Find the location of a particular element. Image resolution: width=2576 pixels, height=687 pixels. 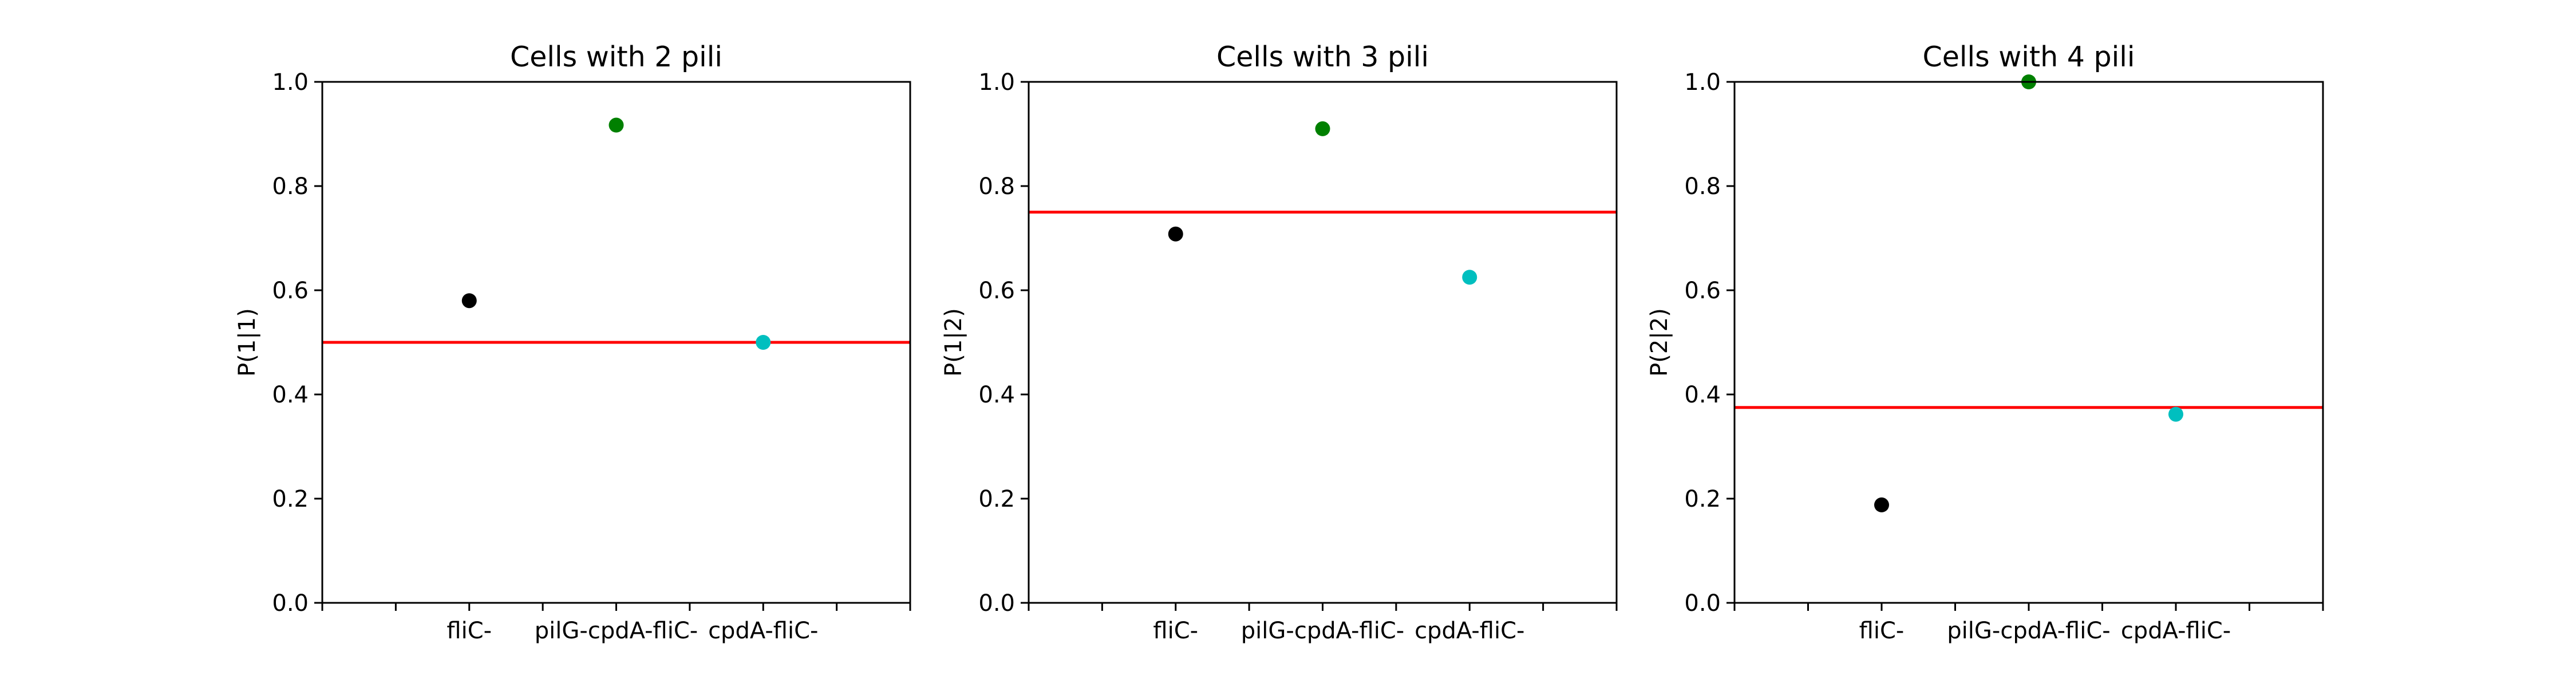

y-axis-label: P(1|1) is located at coordinates (247, 342).